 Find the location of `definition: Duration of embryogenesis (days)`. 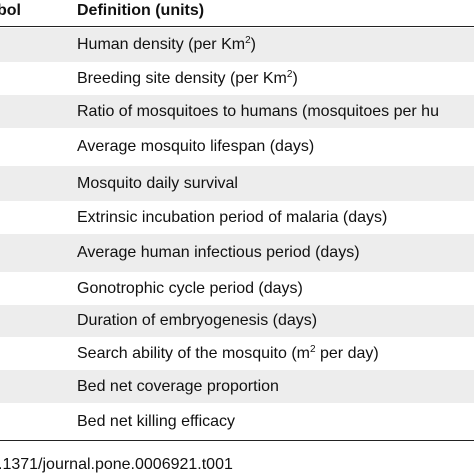

definition: Duration of embryogenesis (days) is located at coordinates (197, 321).